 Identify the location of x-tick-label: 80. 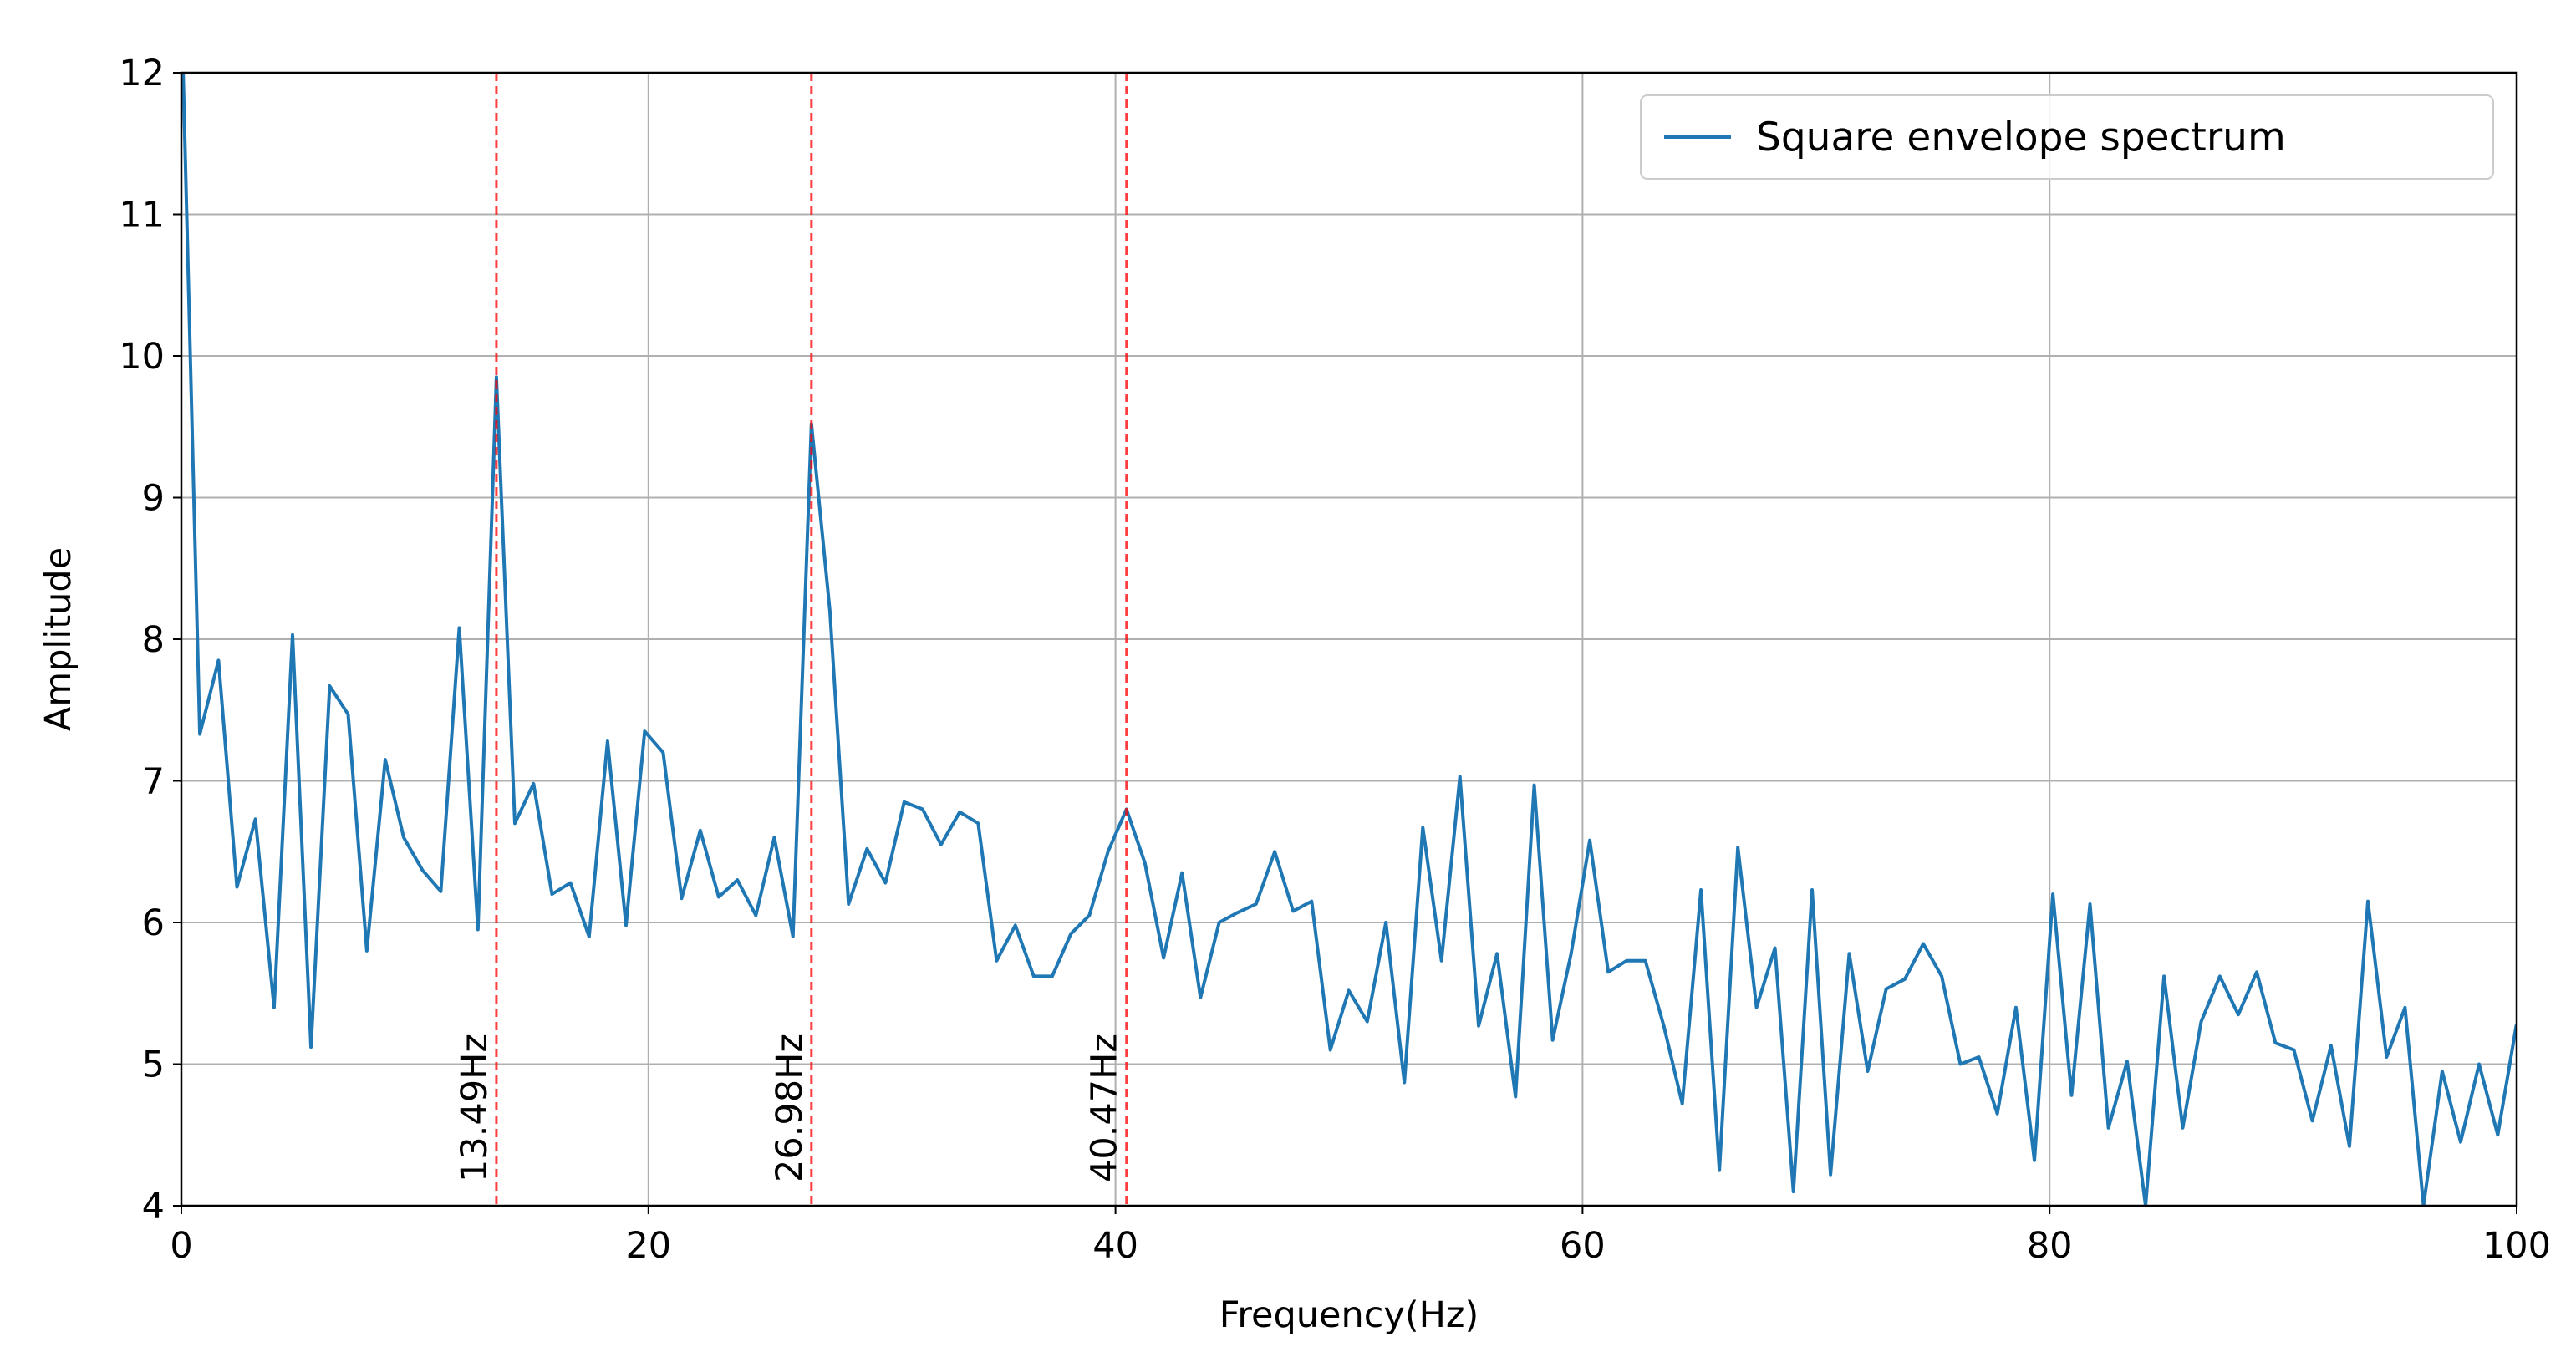
(2050, 1246).